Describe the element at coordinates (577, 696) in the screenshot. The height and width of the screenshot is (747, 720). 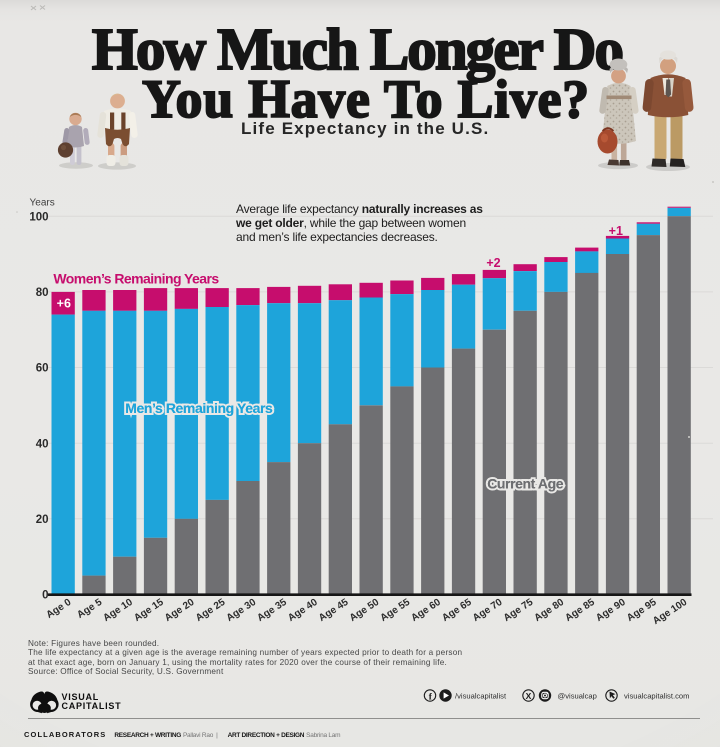
I see `svg-text: @visualcap` at that location.